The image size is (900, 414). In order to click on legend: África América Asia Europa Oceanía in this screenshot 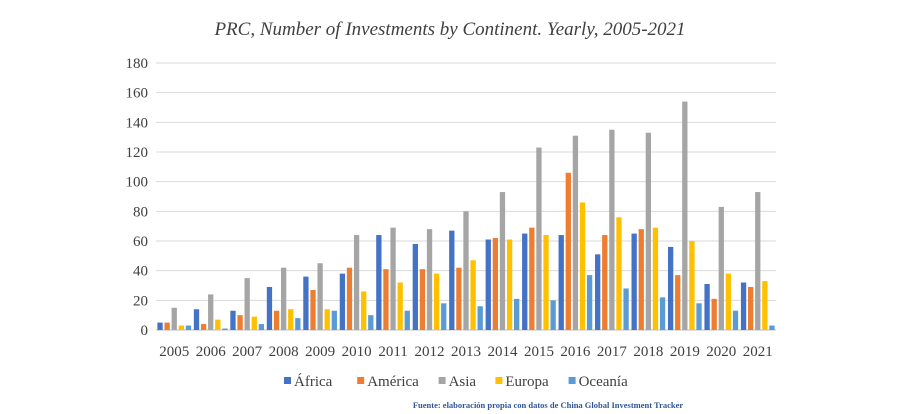, I will do `click(456, 381)`.